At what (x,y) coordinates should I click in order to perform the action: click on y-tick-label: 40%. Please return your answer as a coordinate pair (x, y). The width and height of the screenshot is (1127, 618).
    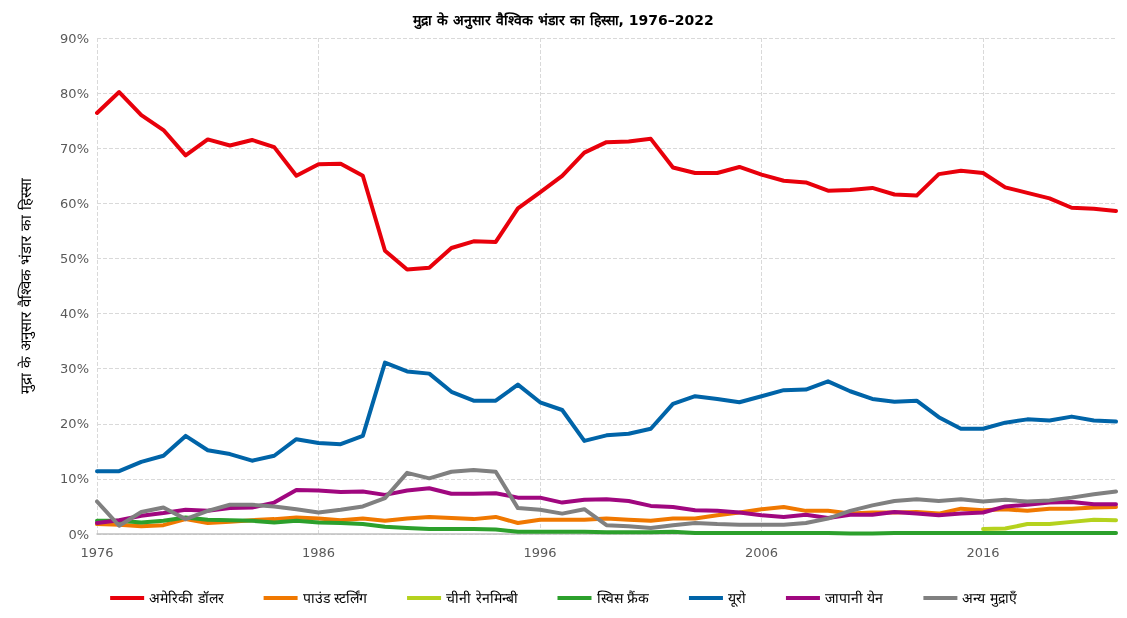
    Looking at the image, I should click on (74, 314).